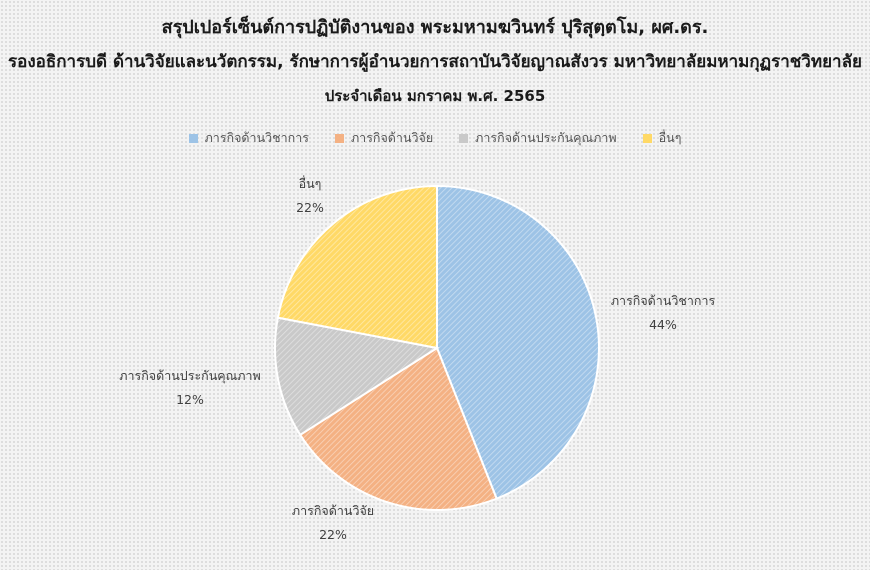  What do you see at coordinates (190, 399) in the screenshot?
I see `data-label-quality-value: 12%` at bounding box center [190, 399].